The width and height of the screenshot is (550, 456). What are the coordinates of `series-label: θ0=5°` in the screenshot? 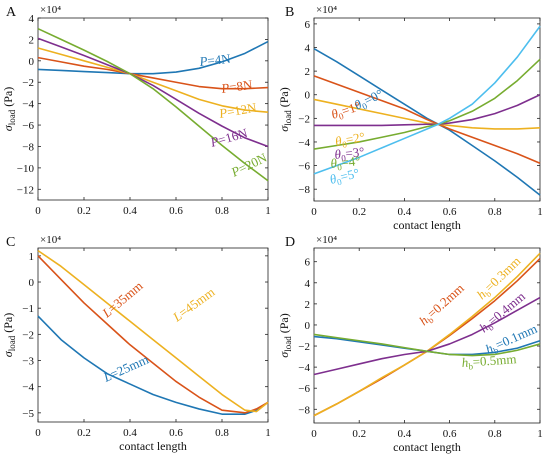 It's located at (344, 177).